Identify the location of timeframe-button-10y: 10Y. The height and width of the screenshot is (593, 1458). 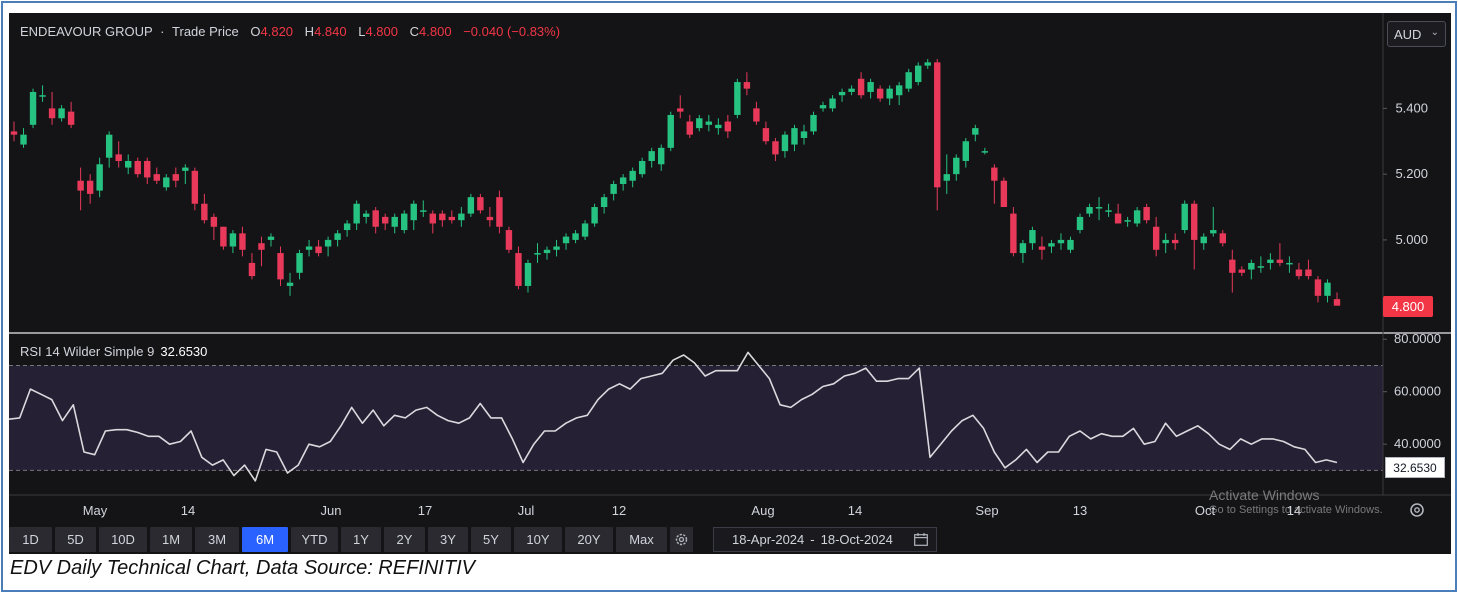
(538, 539).